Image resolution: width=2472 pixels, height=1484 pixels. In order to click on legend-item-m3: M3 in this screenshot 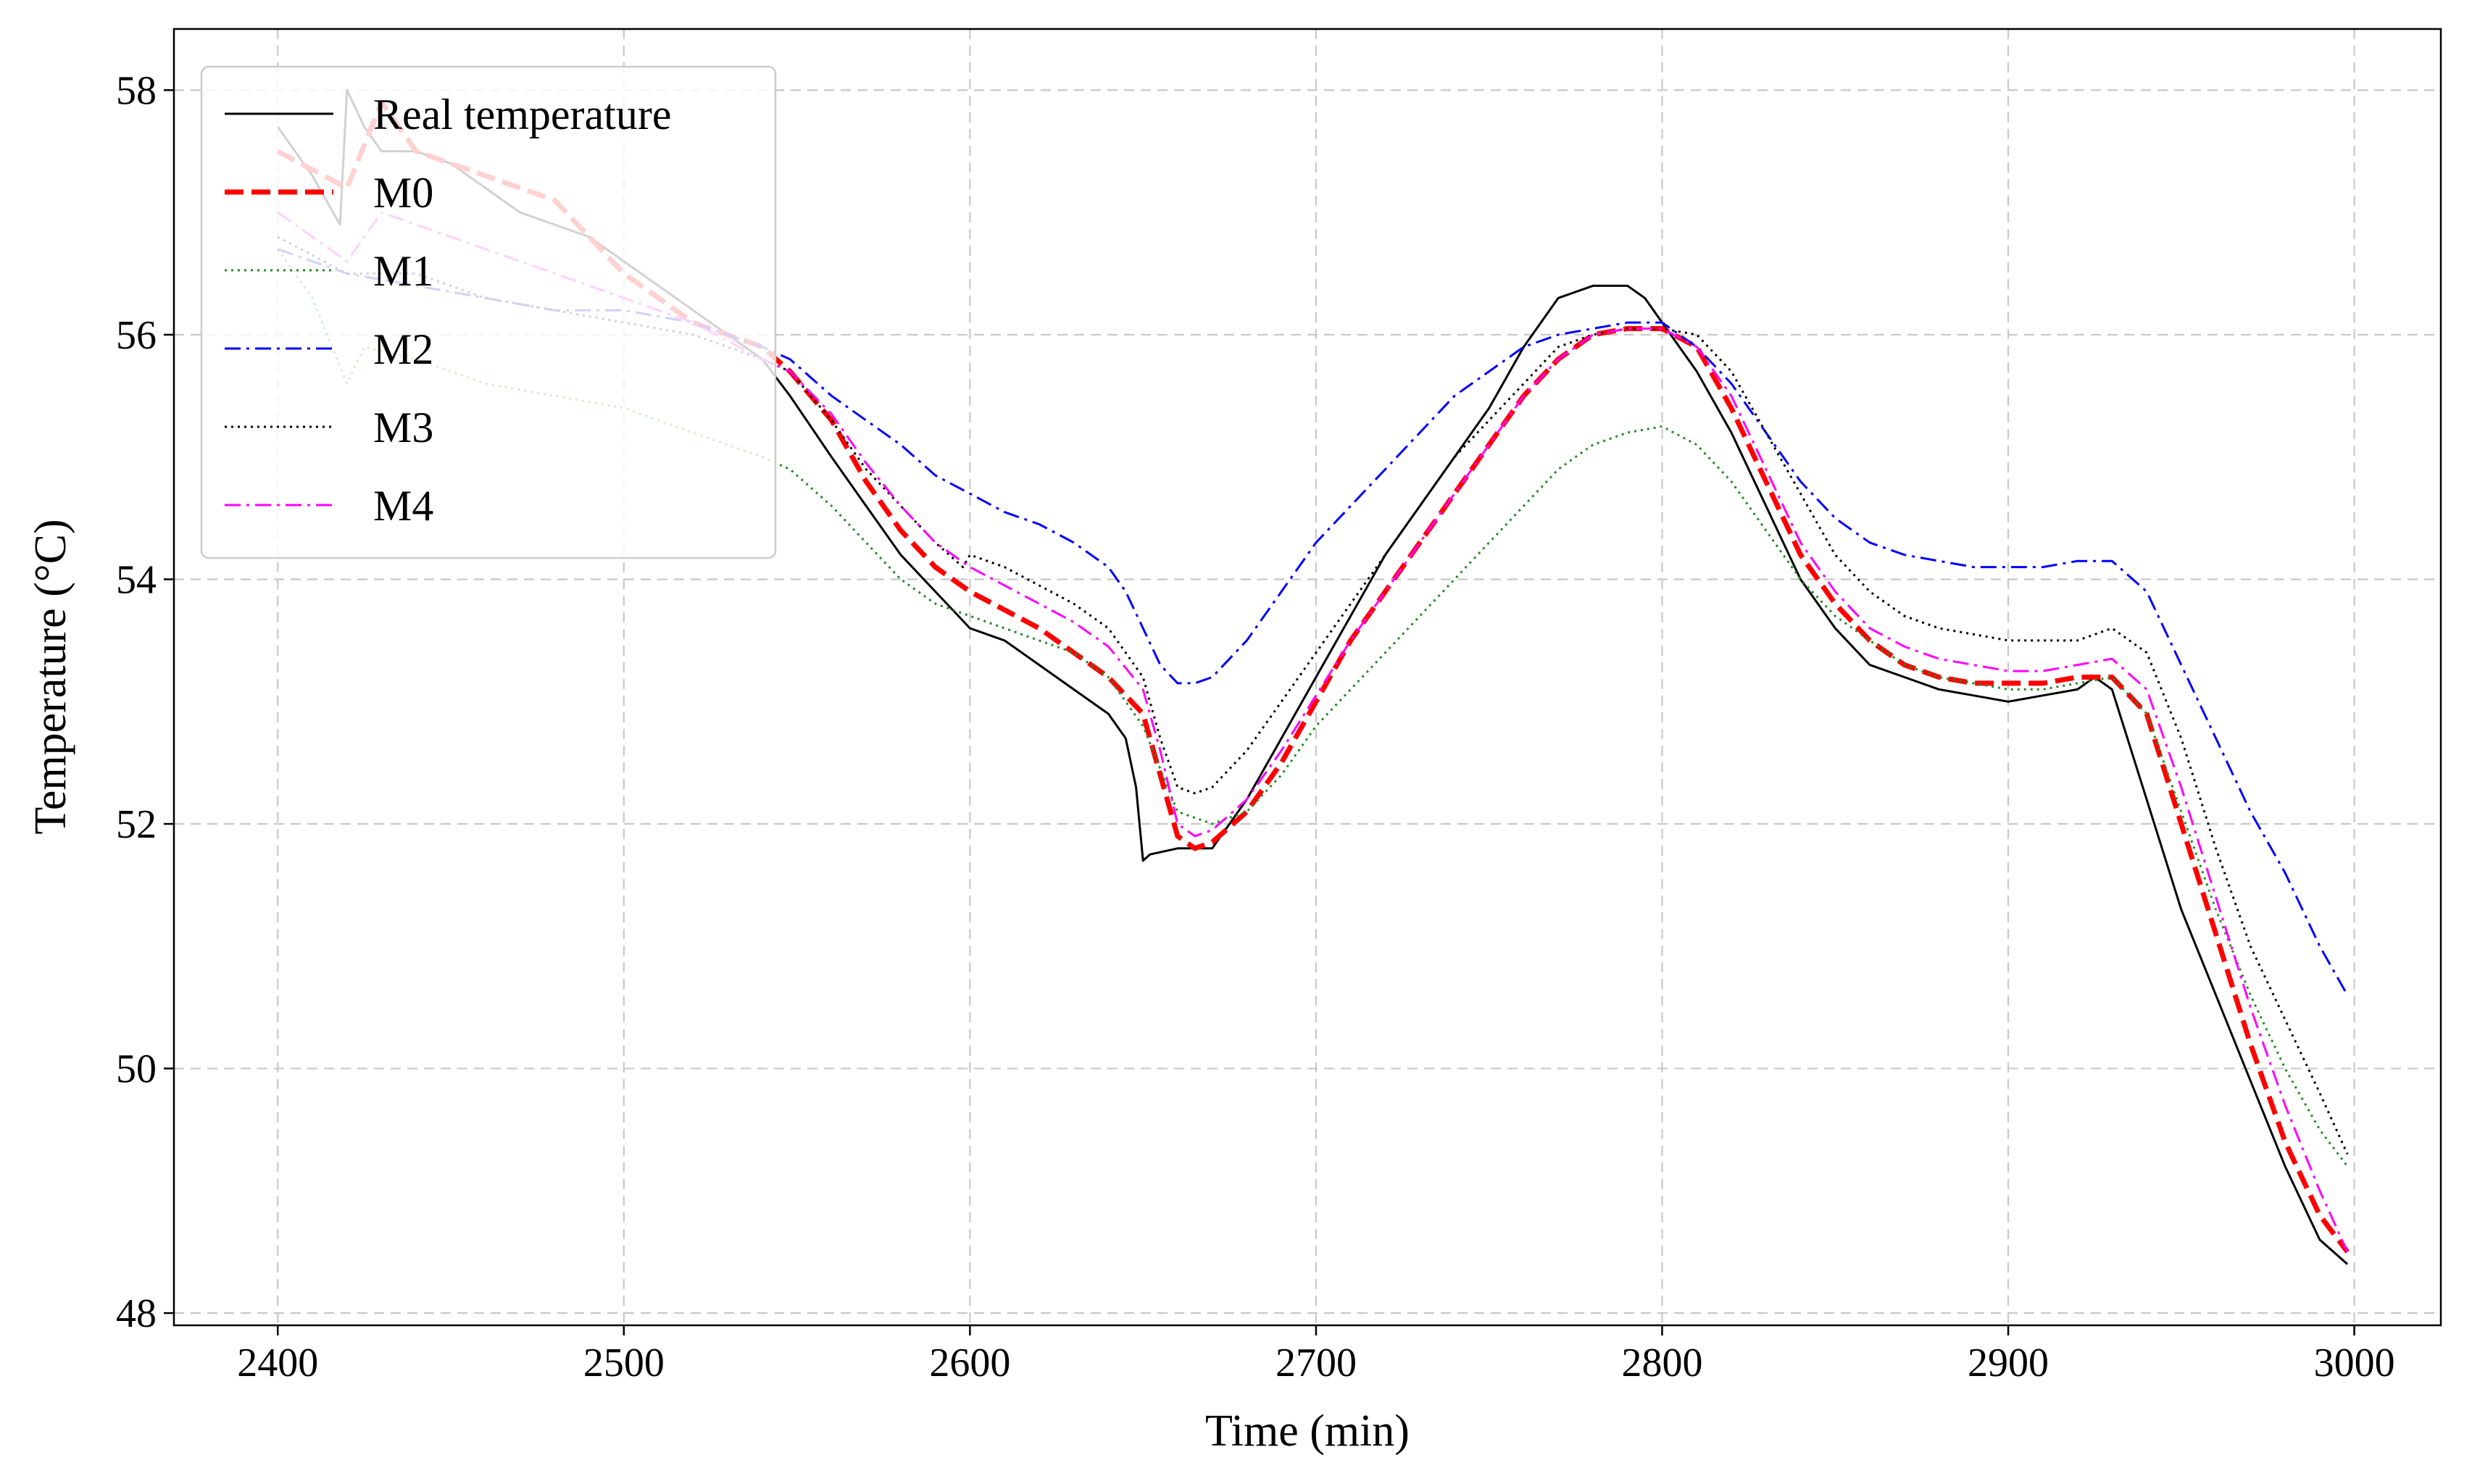, I will do `click(329, 427)`.